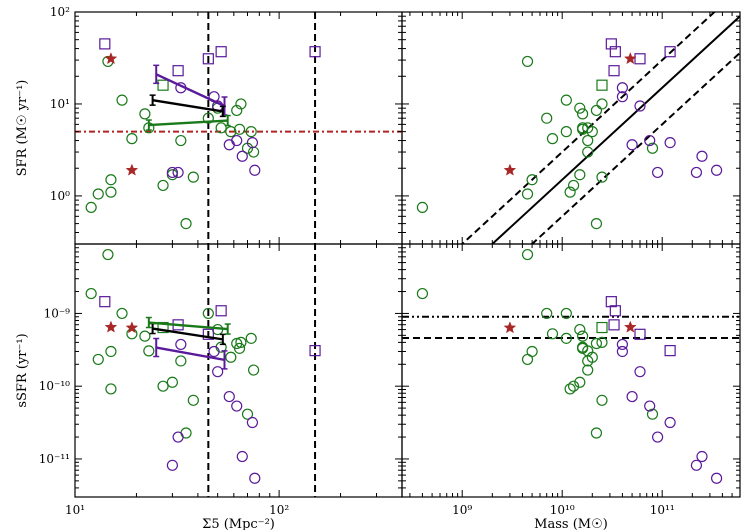 This screenshot has height=530, width=747. What do you see at coordinates (203, 134) in the screenshot?
I see `panel-plot-area-tl` at bounding box center [203, 134].